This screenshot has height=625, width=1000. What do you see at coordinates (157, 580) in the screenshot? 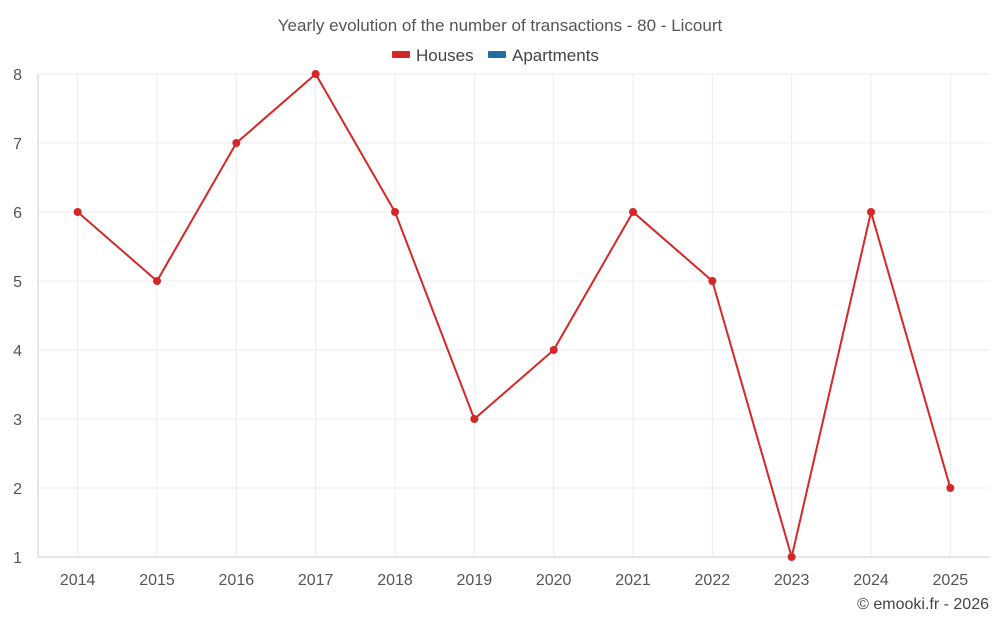
I see `x-tick-label: 2015` at bounding box center [157, 580].